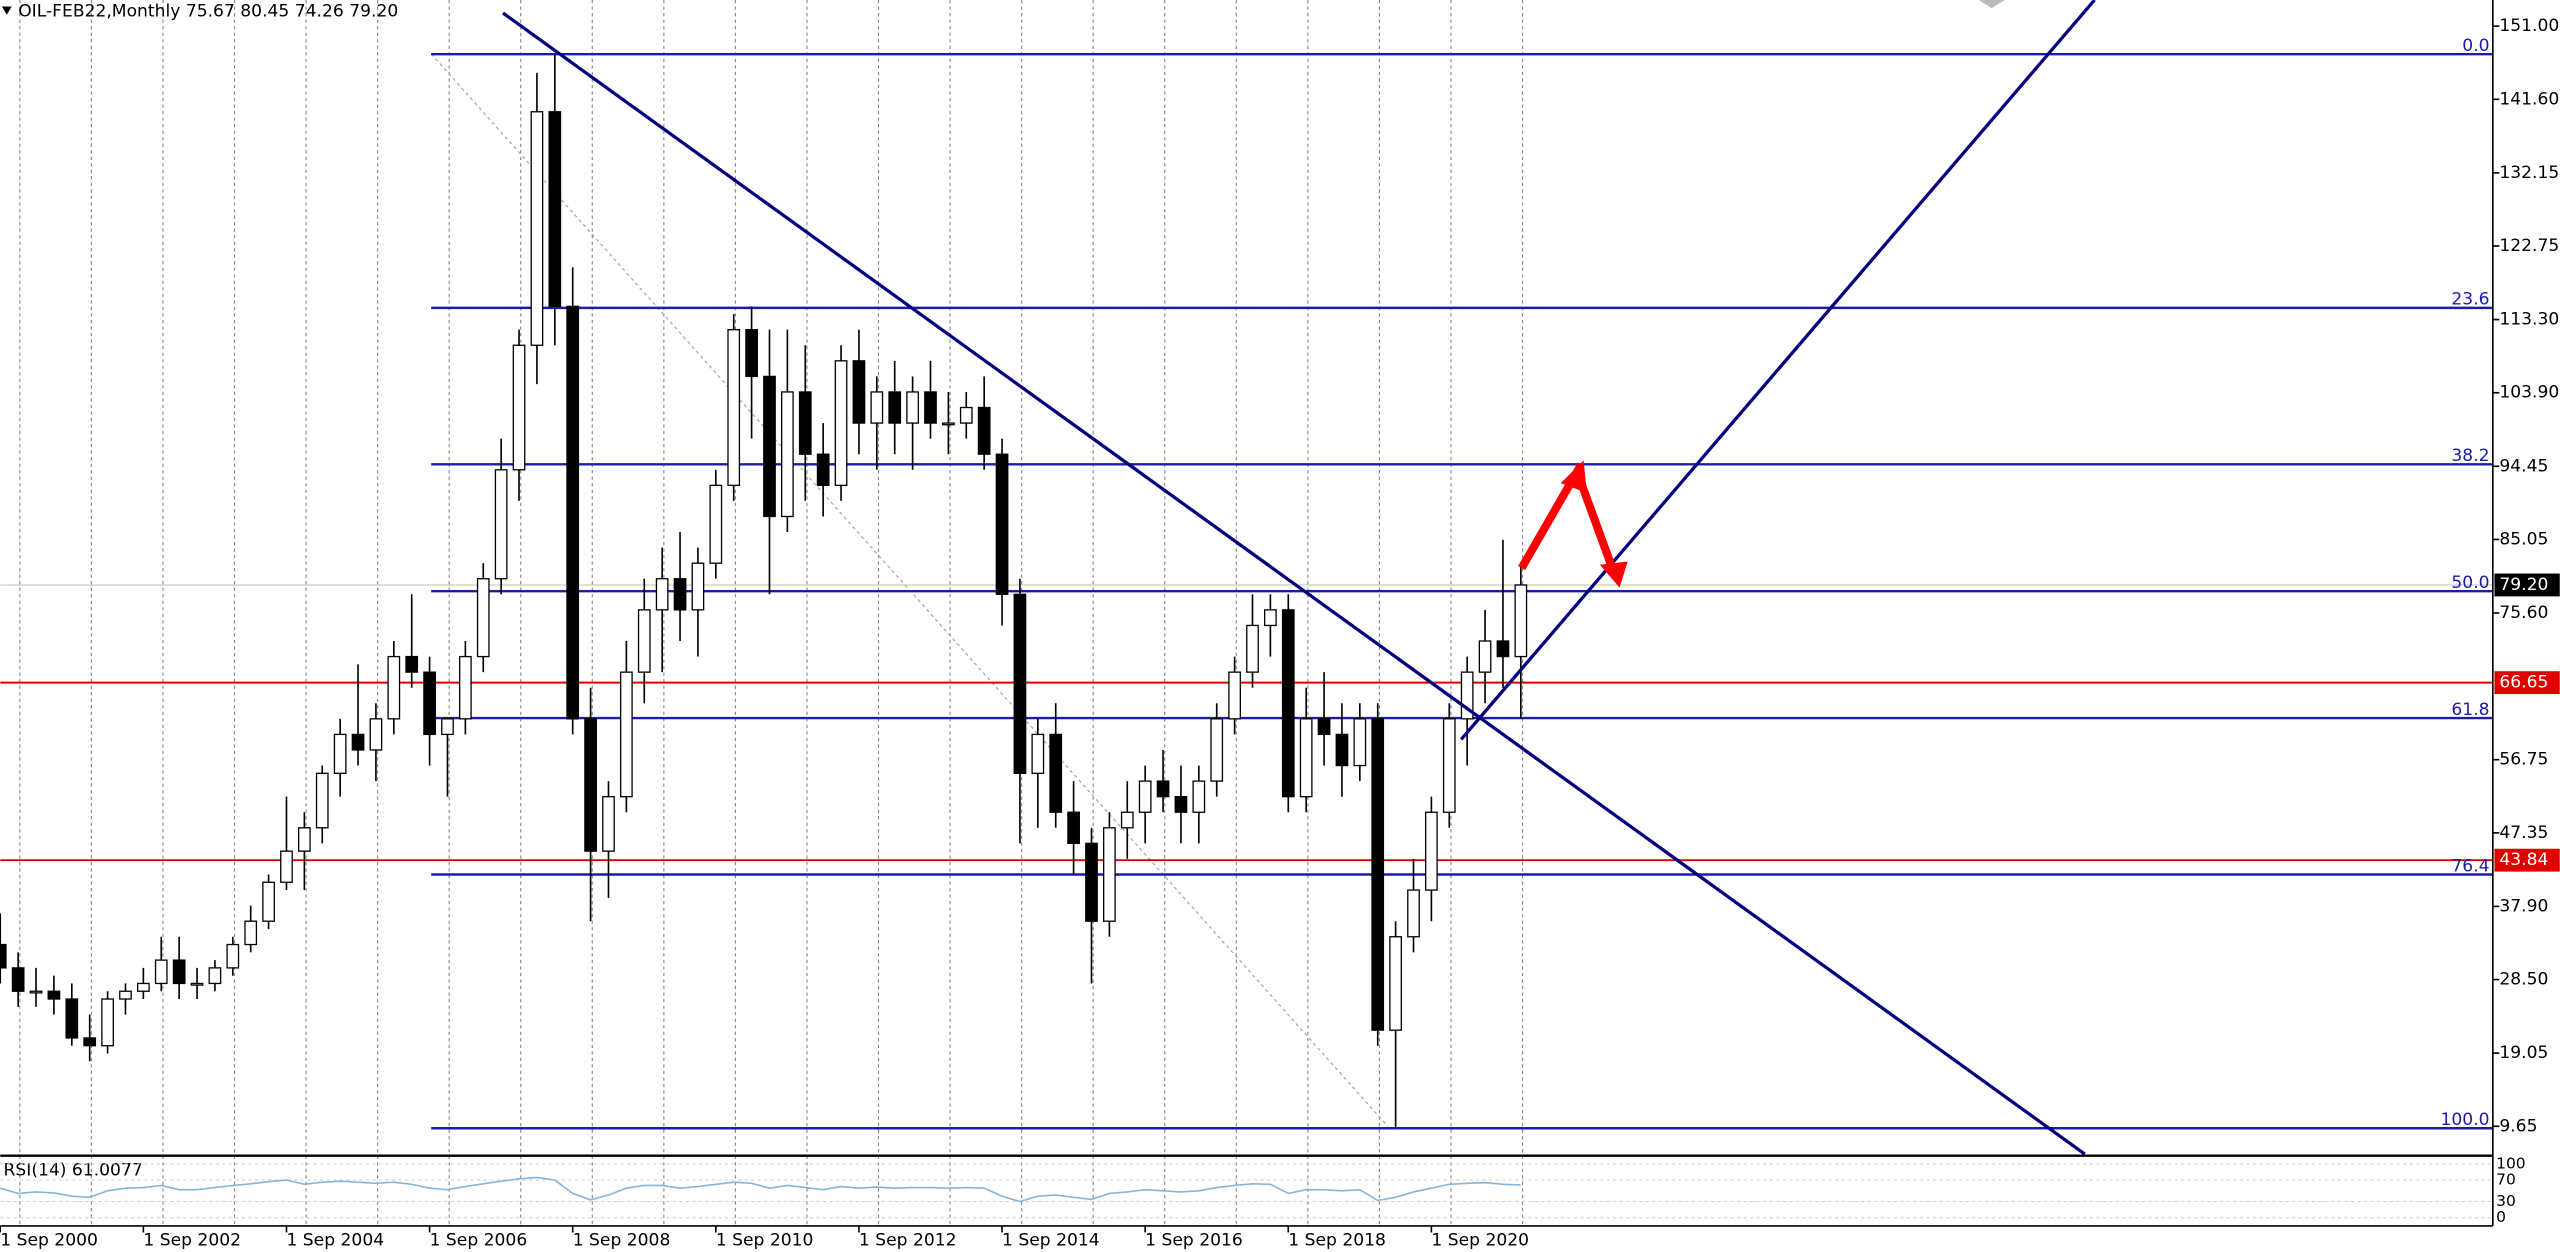 The height and width of the screenshot is (1252, 2560). Describe the element at coordinates (2523, 906) in the screenshot. I see `y-tick-label: 37.90` at that location.